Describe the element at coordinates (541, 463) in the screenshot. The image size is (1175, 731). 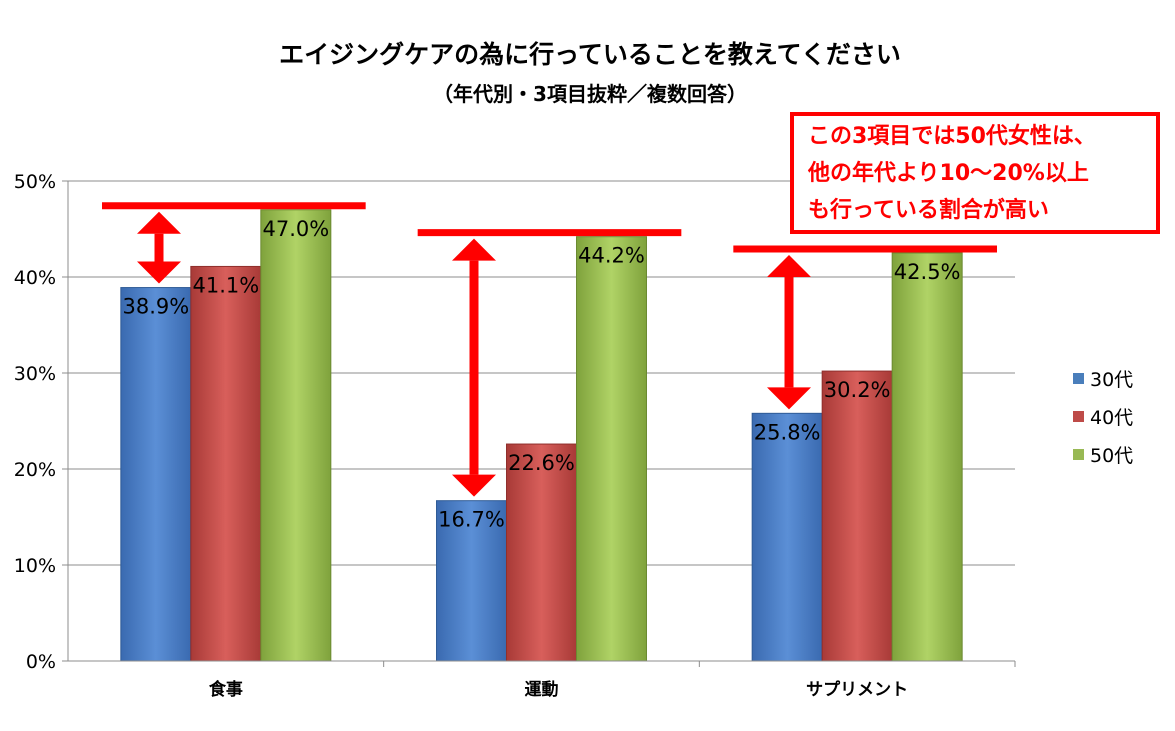
I see `data-label: 22.6%` at that location.